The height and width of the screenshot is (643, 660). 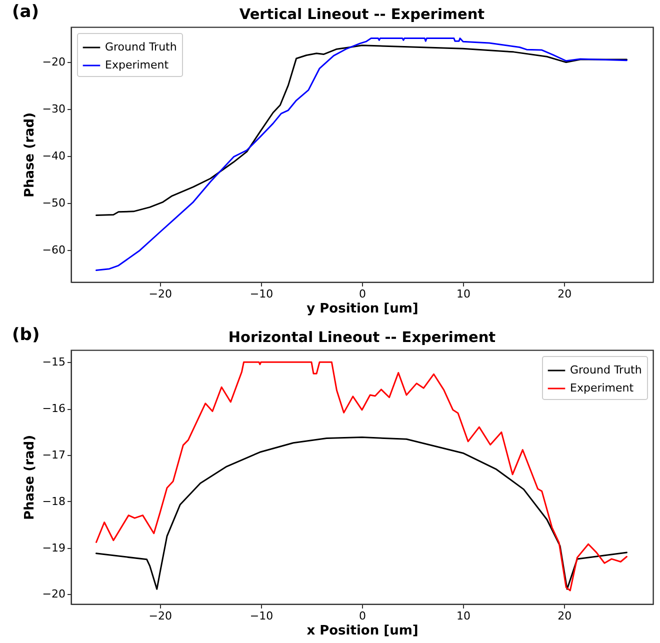 What do you see at coordinates (54, 455) in the screenshot?
I see `y-tick-label: −17` at bounding box center [54, 455].